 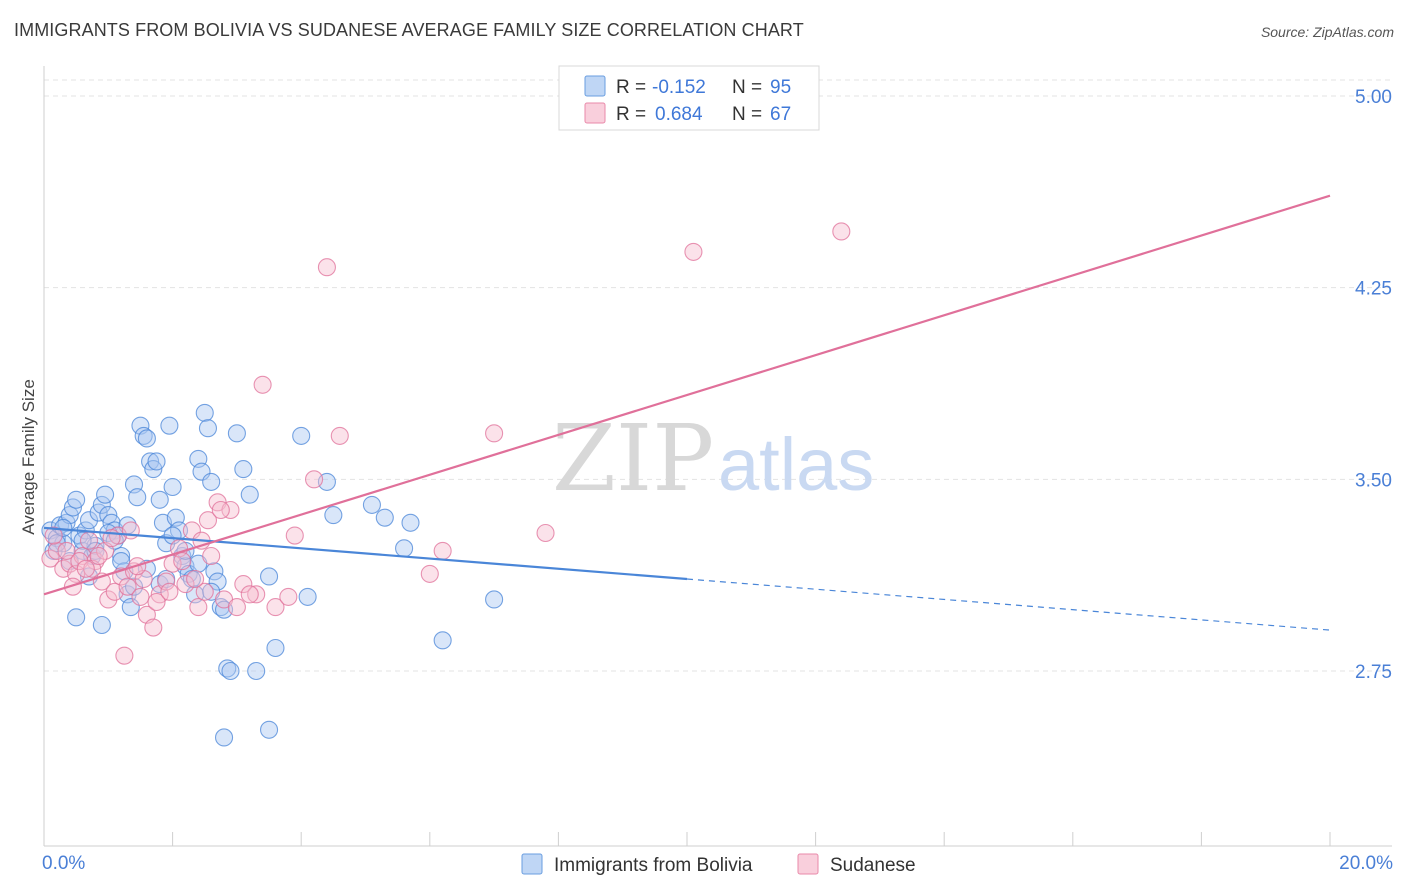 I want to click on bottom-legend-swatch-bolivia, so click(x=532, y=864).